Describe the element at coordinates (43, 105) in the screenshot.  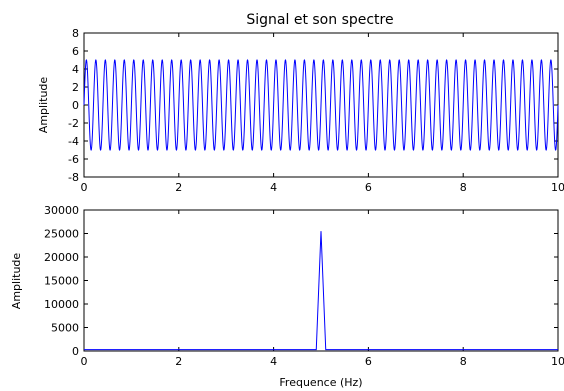
I see `signal-ylabel: Amplitude` at that location.